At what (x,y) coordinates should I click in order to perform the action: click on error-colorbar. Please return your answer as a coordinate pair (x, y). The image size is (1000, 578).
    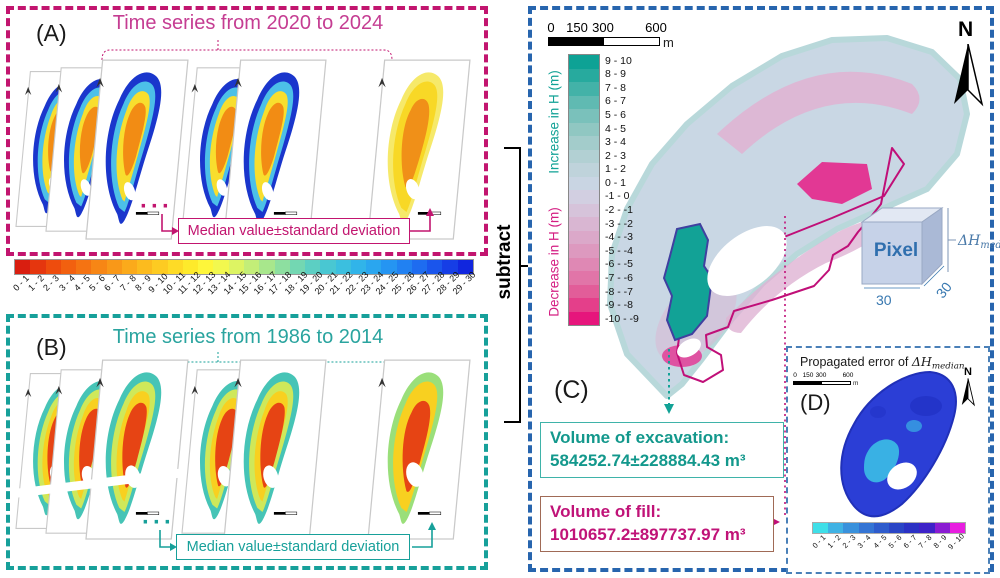
    Looking at the image, I should click on (889, 528).